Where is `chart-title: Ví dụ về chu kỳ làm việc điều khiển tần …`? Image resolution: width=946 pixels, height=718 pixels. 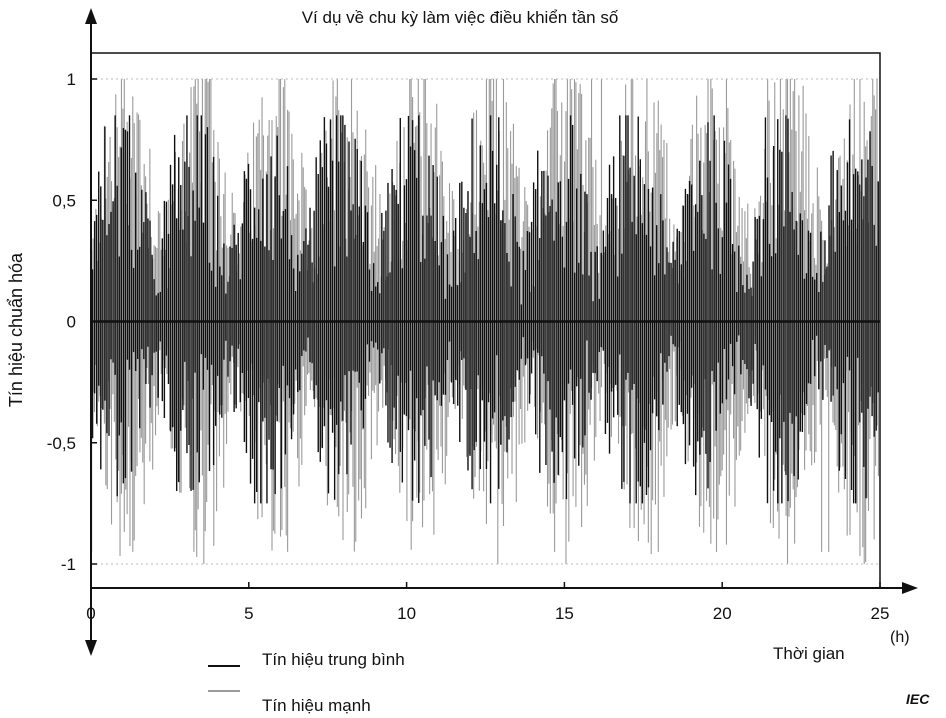
chart-title: Ví dụ về chu kỳ làm việc điều khiển tần … is located at coordinates (460, 17).